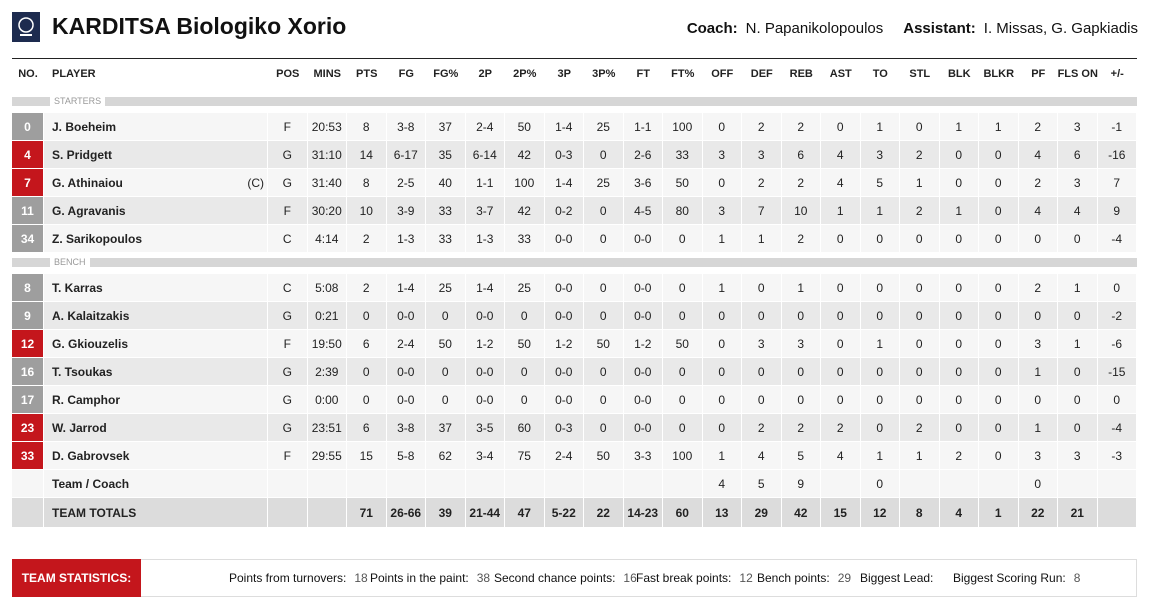 The image size is (1152, 606). I want to click on column-header: PF, so click(1038, 74).